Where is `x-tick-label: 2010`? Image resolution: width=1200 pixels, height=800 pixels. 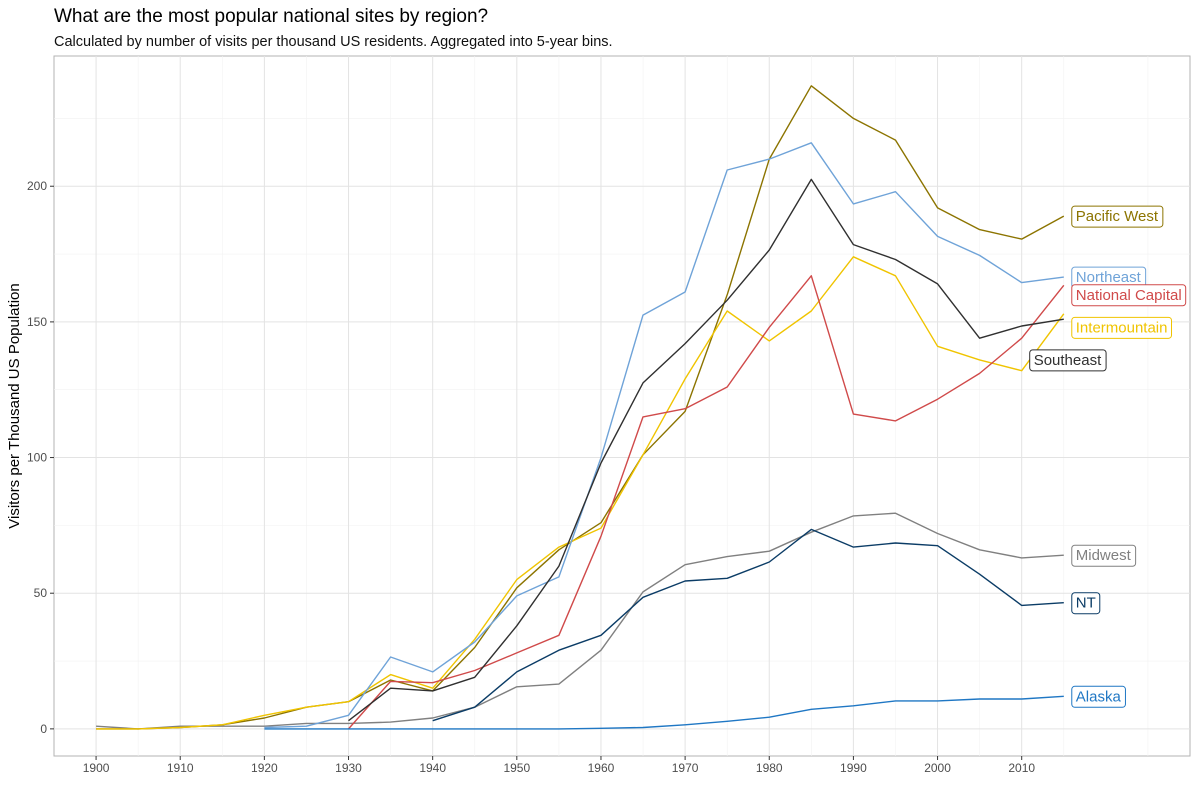 x-tick-label: 2010 is located at coordinates (1021, 768).